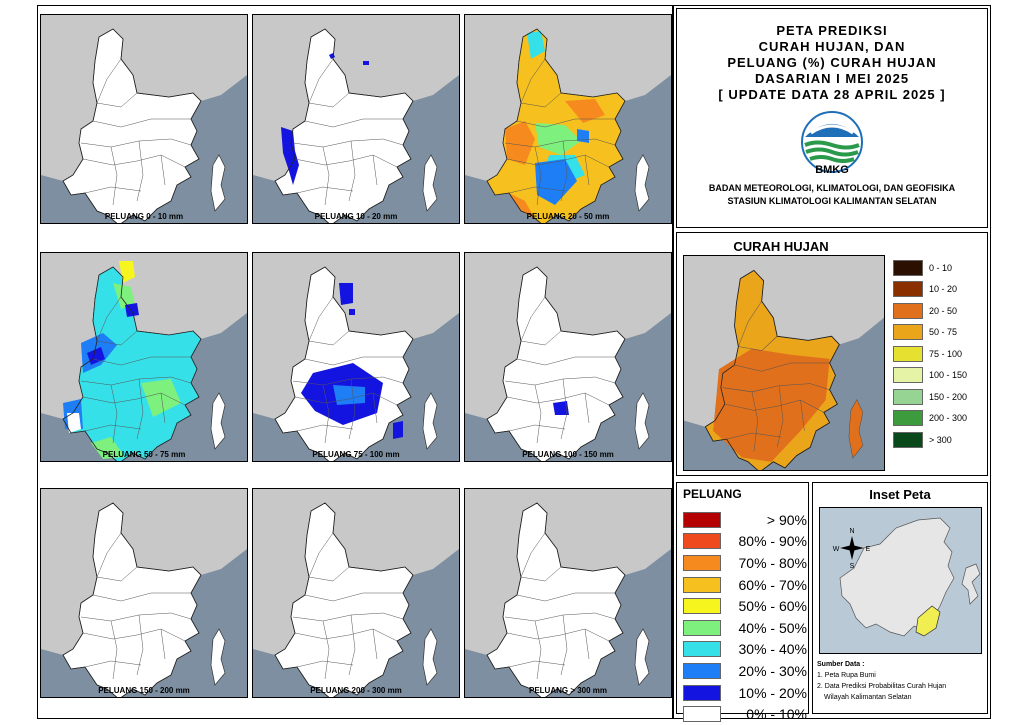  I want to click on curah-hujan-legend-item: > 300, so click(930, 440).